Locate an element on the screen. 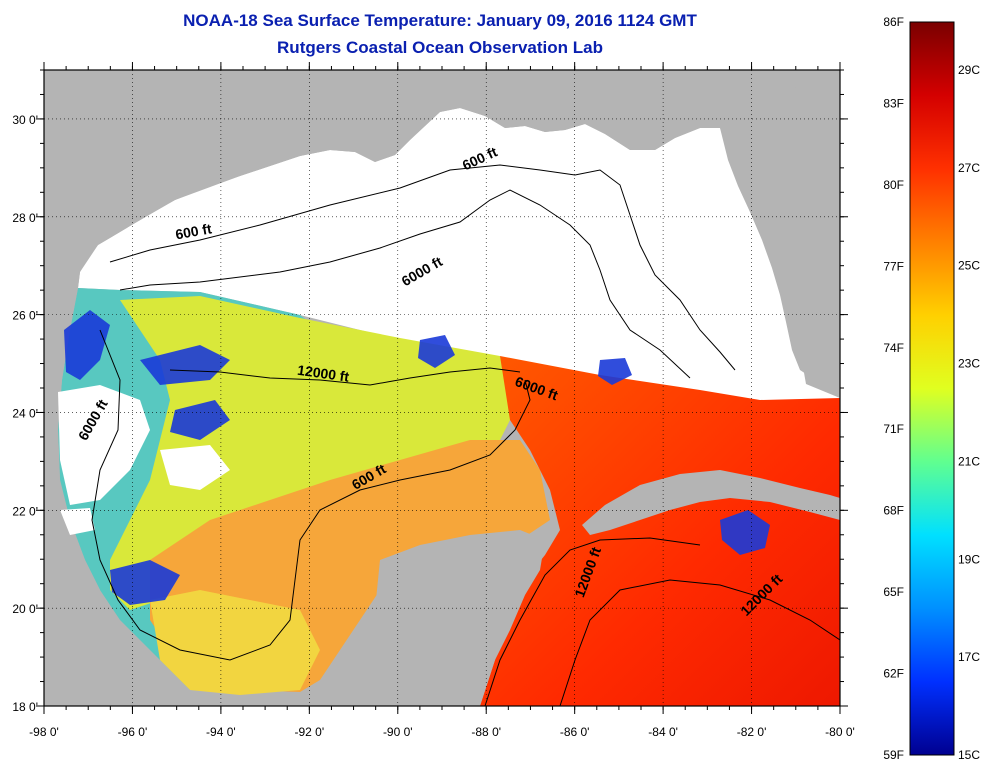  colorbar-fahrenheit-labels: 86F 83F 80F 77F 74F 71F 68F 65F 62F 59F is located at coordinates (893, 388).